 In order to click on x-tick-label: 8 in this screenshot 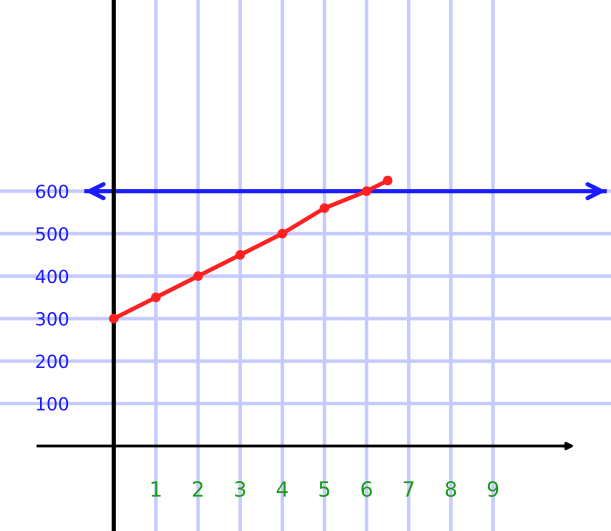, I will do `click(451, 489)`.